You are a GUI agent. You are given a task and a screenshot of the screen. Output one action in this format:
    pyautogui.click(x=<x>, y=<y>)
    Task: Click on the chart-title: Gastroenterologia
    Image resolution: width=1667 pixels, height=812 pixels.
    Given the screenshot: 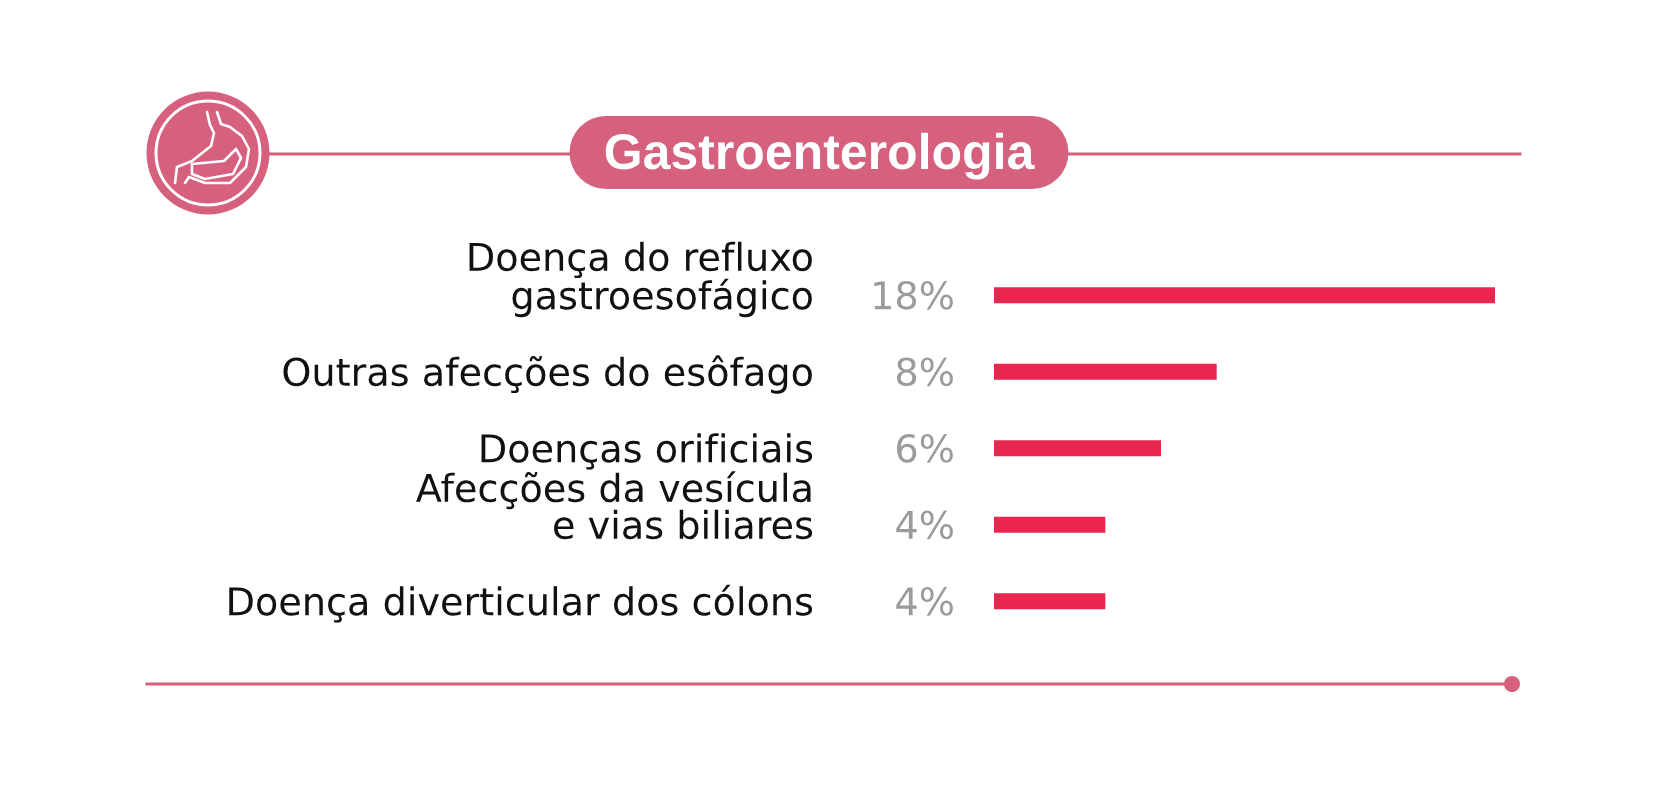 What is the action you would take?
    pyautogui.click(x=820, y=156)
    